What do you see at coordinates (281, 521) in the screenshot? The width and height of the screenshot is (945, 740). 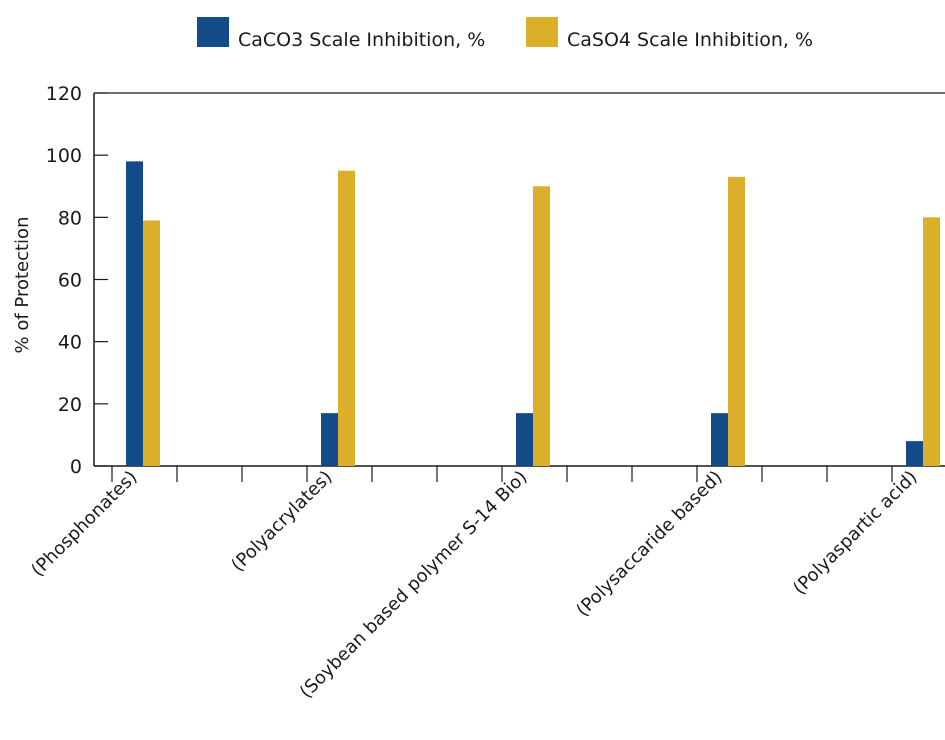 I see `x-category-label: (Polyacrylates)` at bounding box center [281, 521].